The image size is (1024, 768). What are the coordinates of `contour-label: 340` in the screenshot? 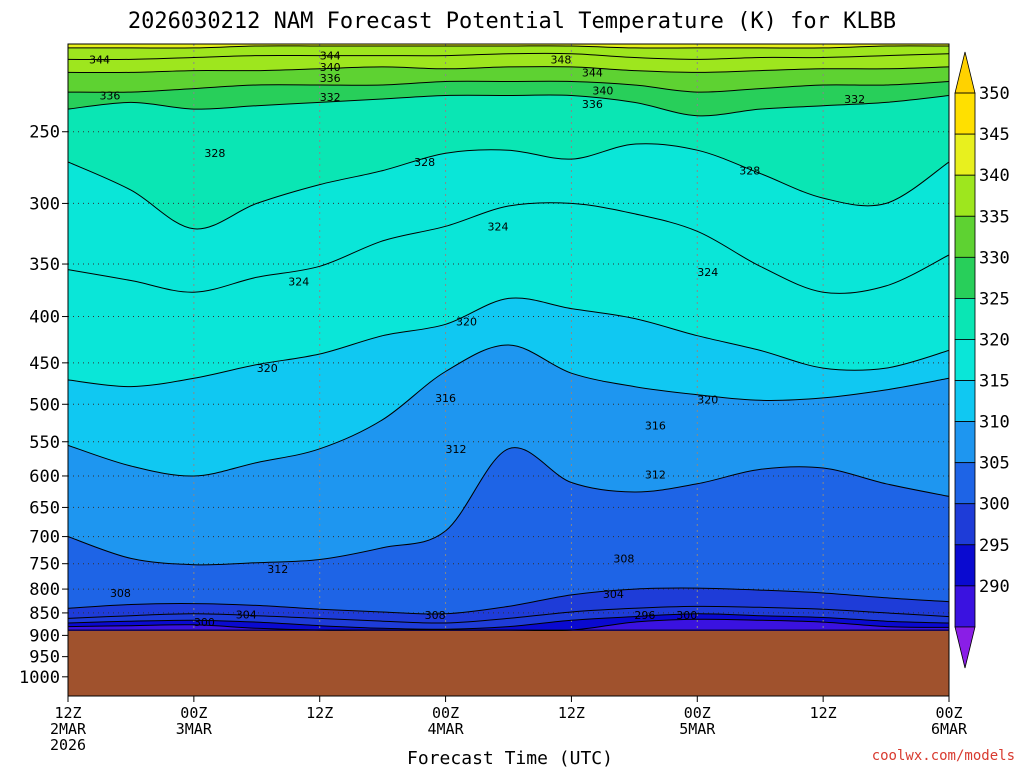 It's located at (330, 67).